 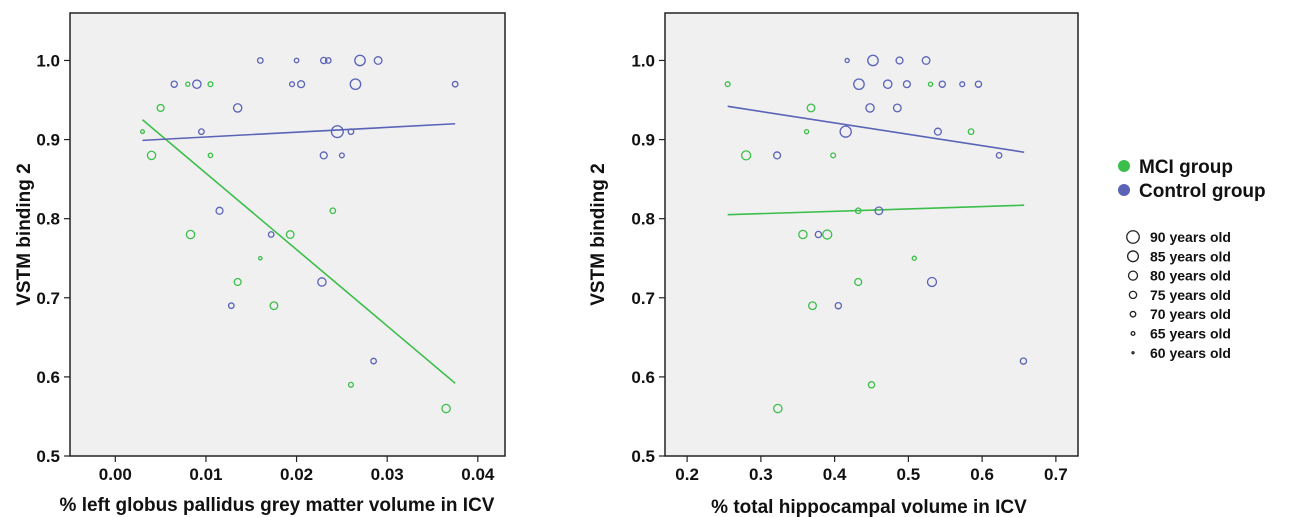 What do you see at coordinates (1190, 314) in the screenshot?
I see `legend-size-label: 70 years old` at bounding box center [1190, 314].